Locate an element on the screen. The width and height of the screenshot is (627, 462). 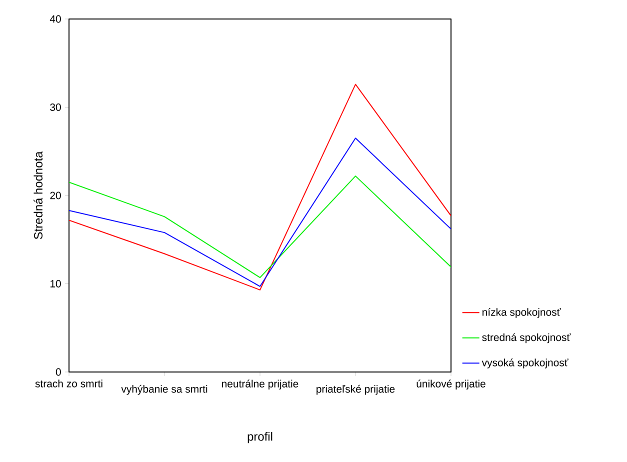
y-tick-label: 0 is located at coordinates (58, 372).